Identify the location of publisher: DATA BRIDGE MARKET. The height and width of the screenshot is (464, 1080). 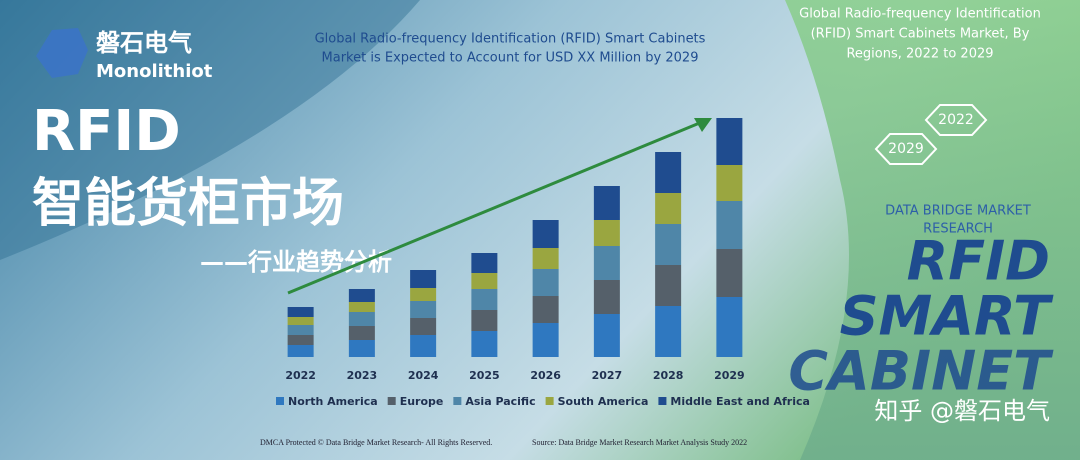
(958, 211).